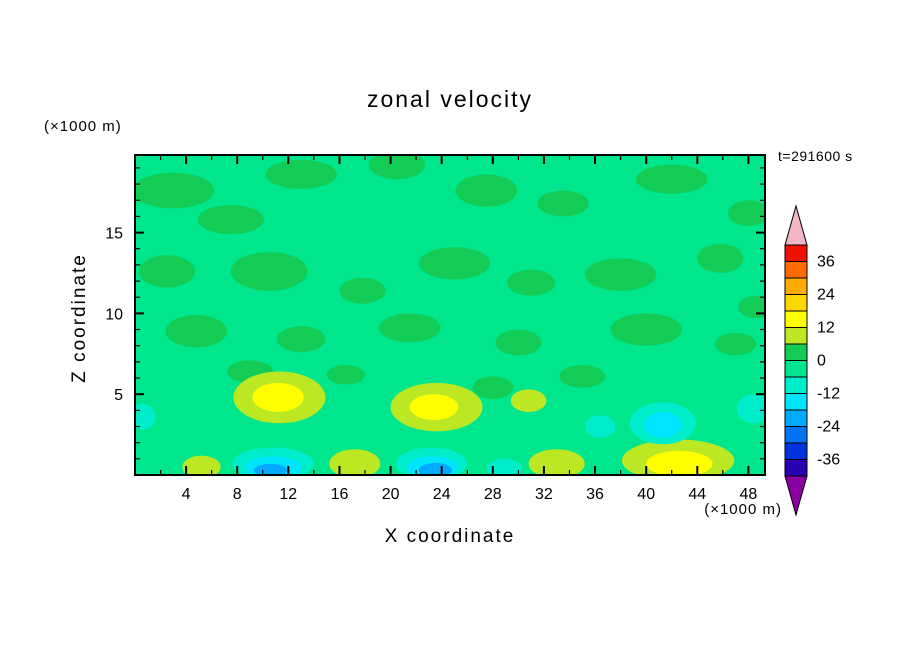 The width and height of the screenshot is (904, 654). What do you see at coordinates (828, 427) in the screenshot?
I see `colorbar-tick-label: -24` at bounding box center [828, 427].